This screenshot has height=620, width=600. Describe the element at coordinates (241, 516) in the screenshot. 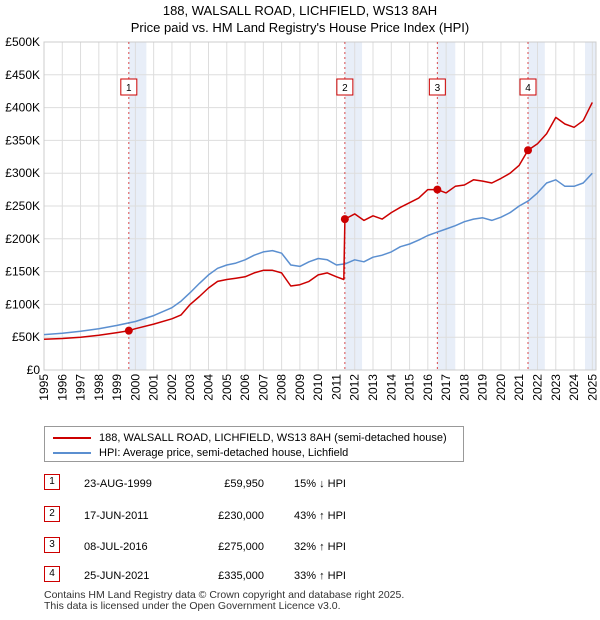

I see `transaction-price: £230,000` at that location.